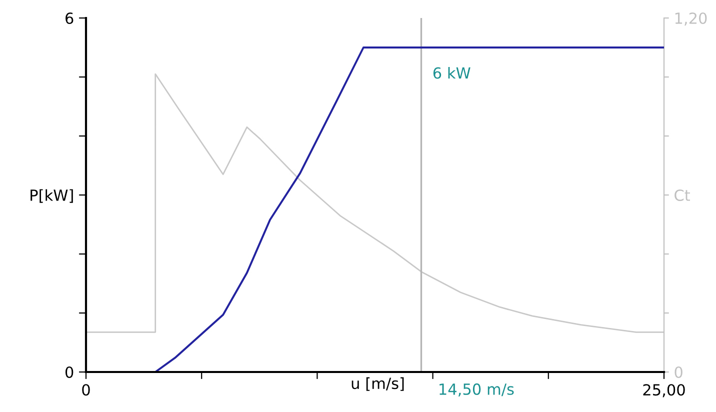 The height and width of the screenshot is (412, 716). What do you see at coordinates (664, 391) in the screenshot?
I see `x-tick-label: 25,00` at bounding box center [664, 391].